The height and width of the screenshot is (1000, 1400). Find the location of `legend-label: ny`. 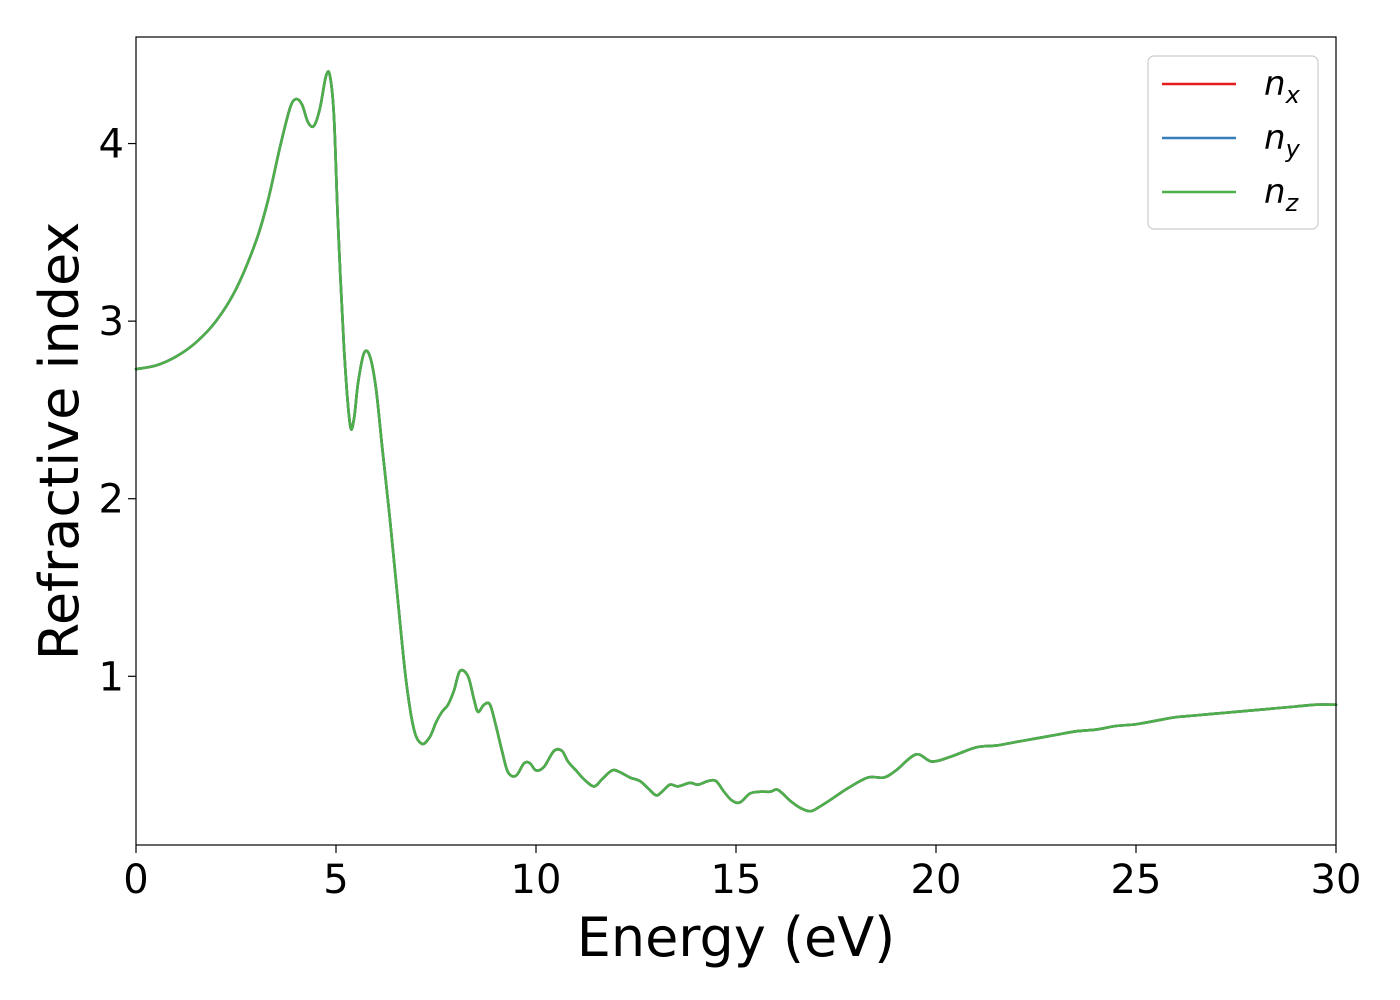

legend-label: ny is located at coordinates (1282, 140).